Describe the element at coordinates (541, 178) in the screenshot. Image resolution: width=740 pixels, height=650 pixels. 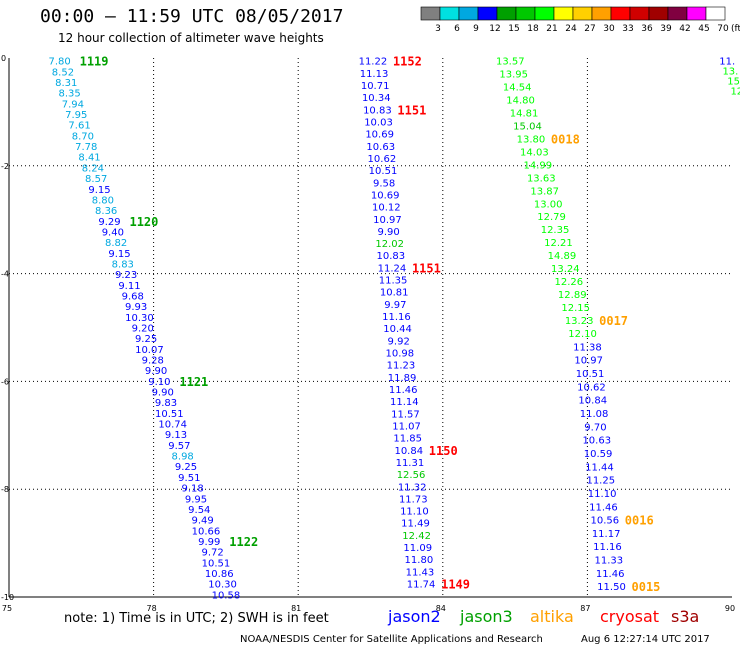
I see `wave-height-label: 13.63` at that location.